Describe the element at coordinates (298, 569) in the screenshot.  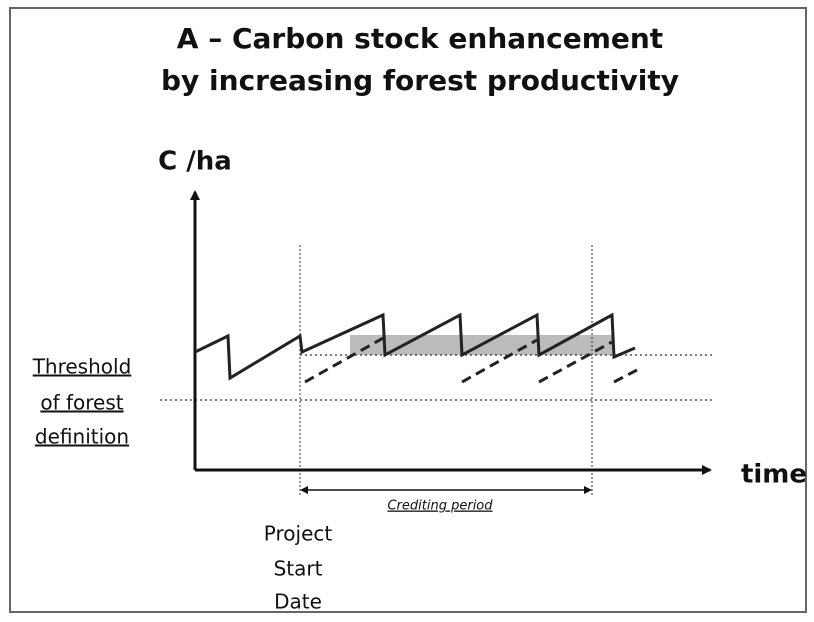
I see `project-start-label: Start` at that location.